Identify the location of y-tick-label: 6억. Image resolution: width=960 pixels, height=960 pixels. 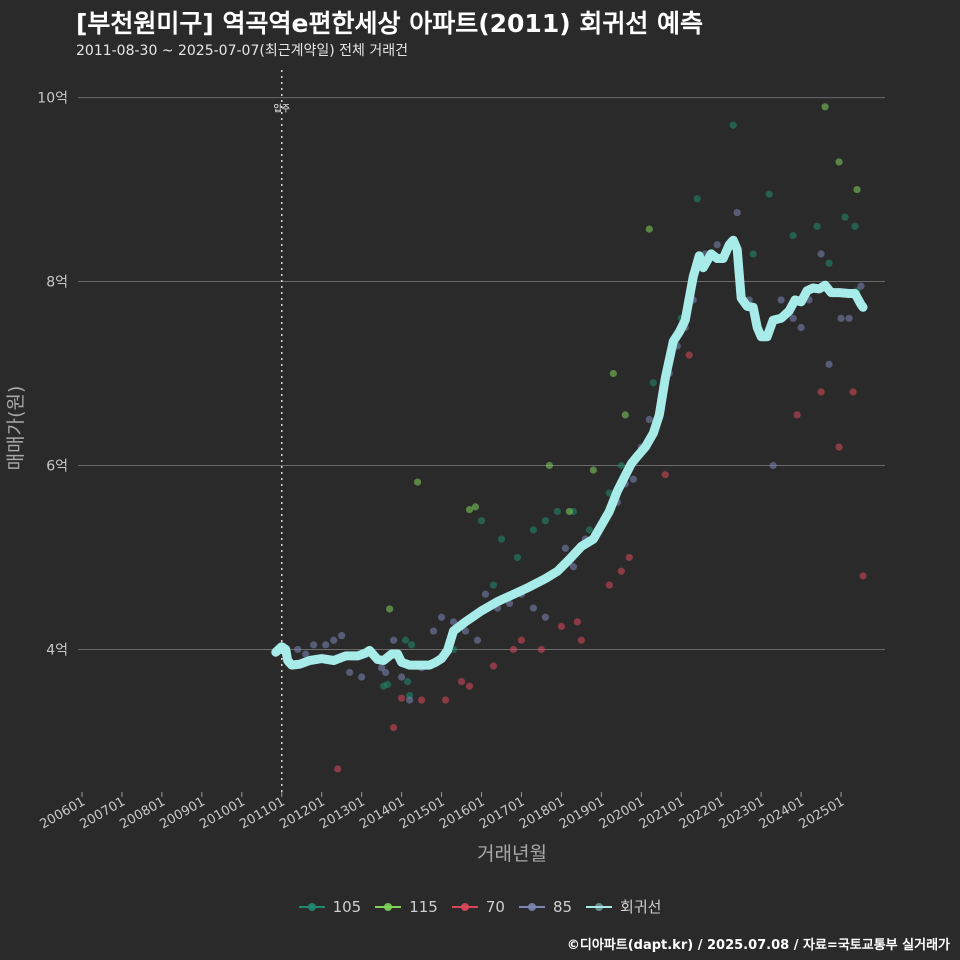
(57, 466).